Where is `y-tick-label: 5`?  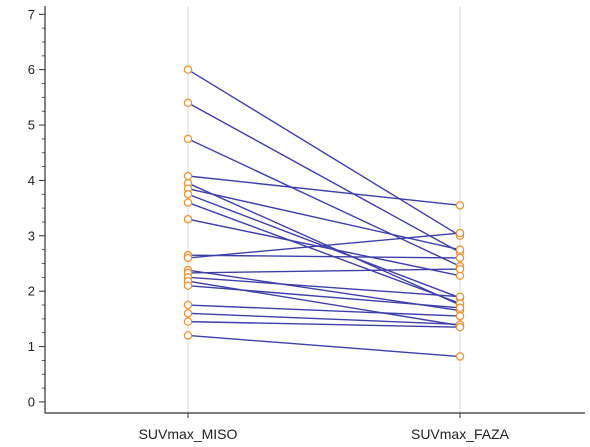 y-tick-label: 5 is located at coordinates (31, 125).